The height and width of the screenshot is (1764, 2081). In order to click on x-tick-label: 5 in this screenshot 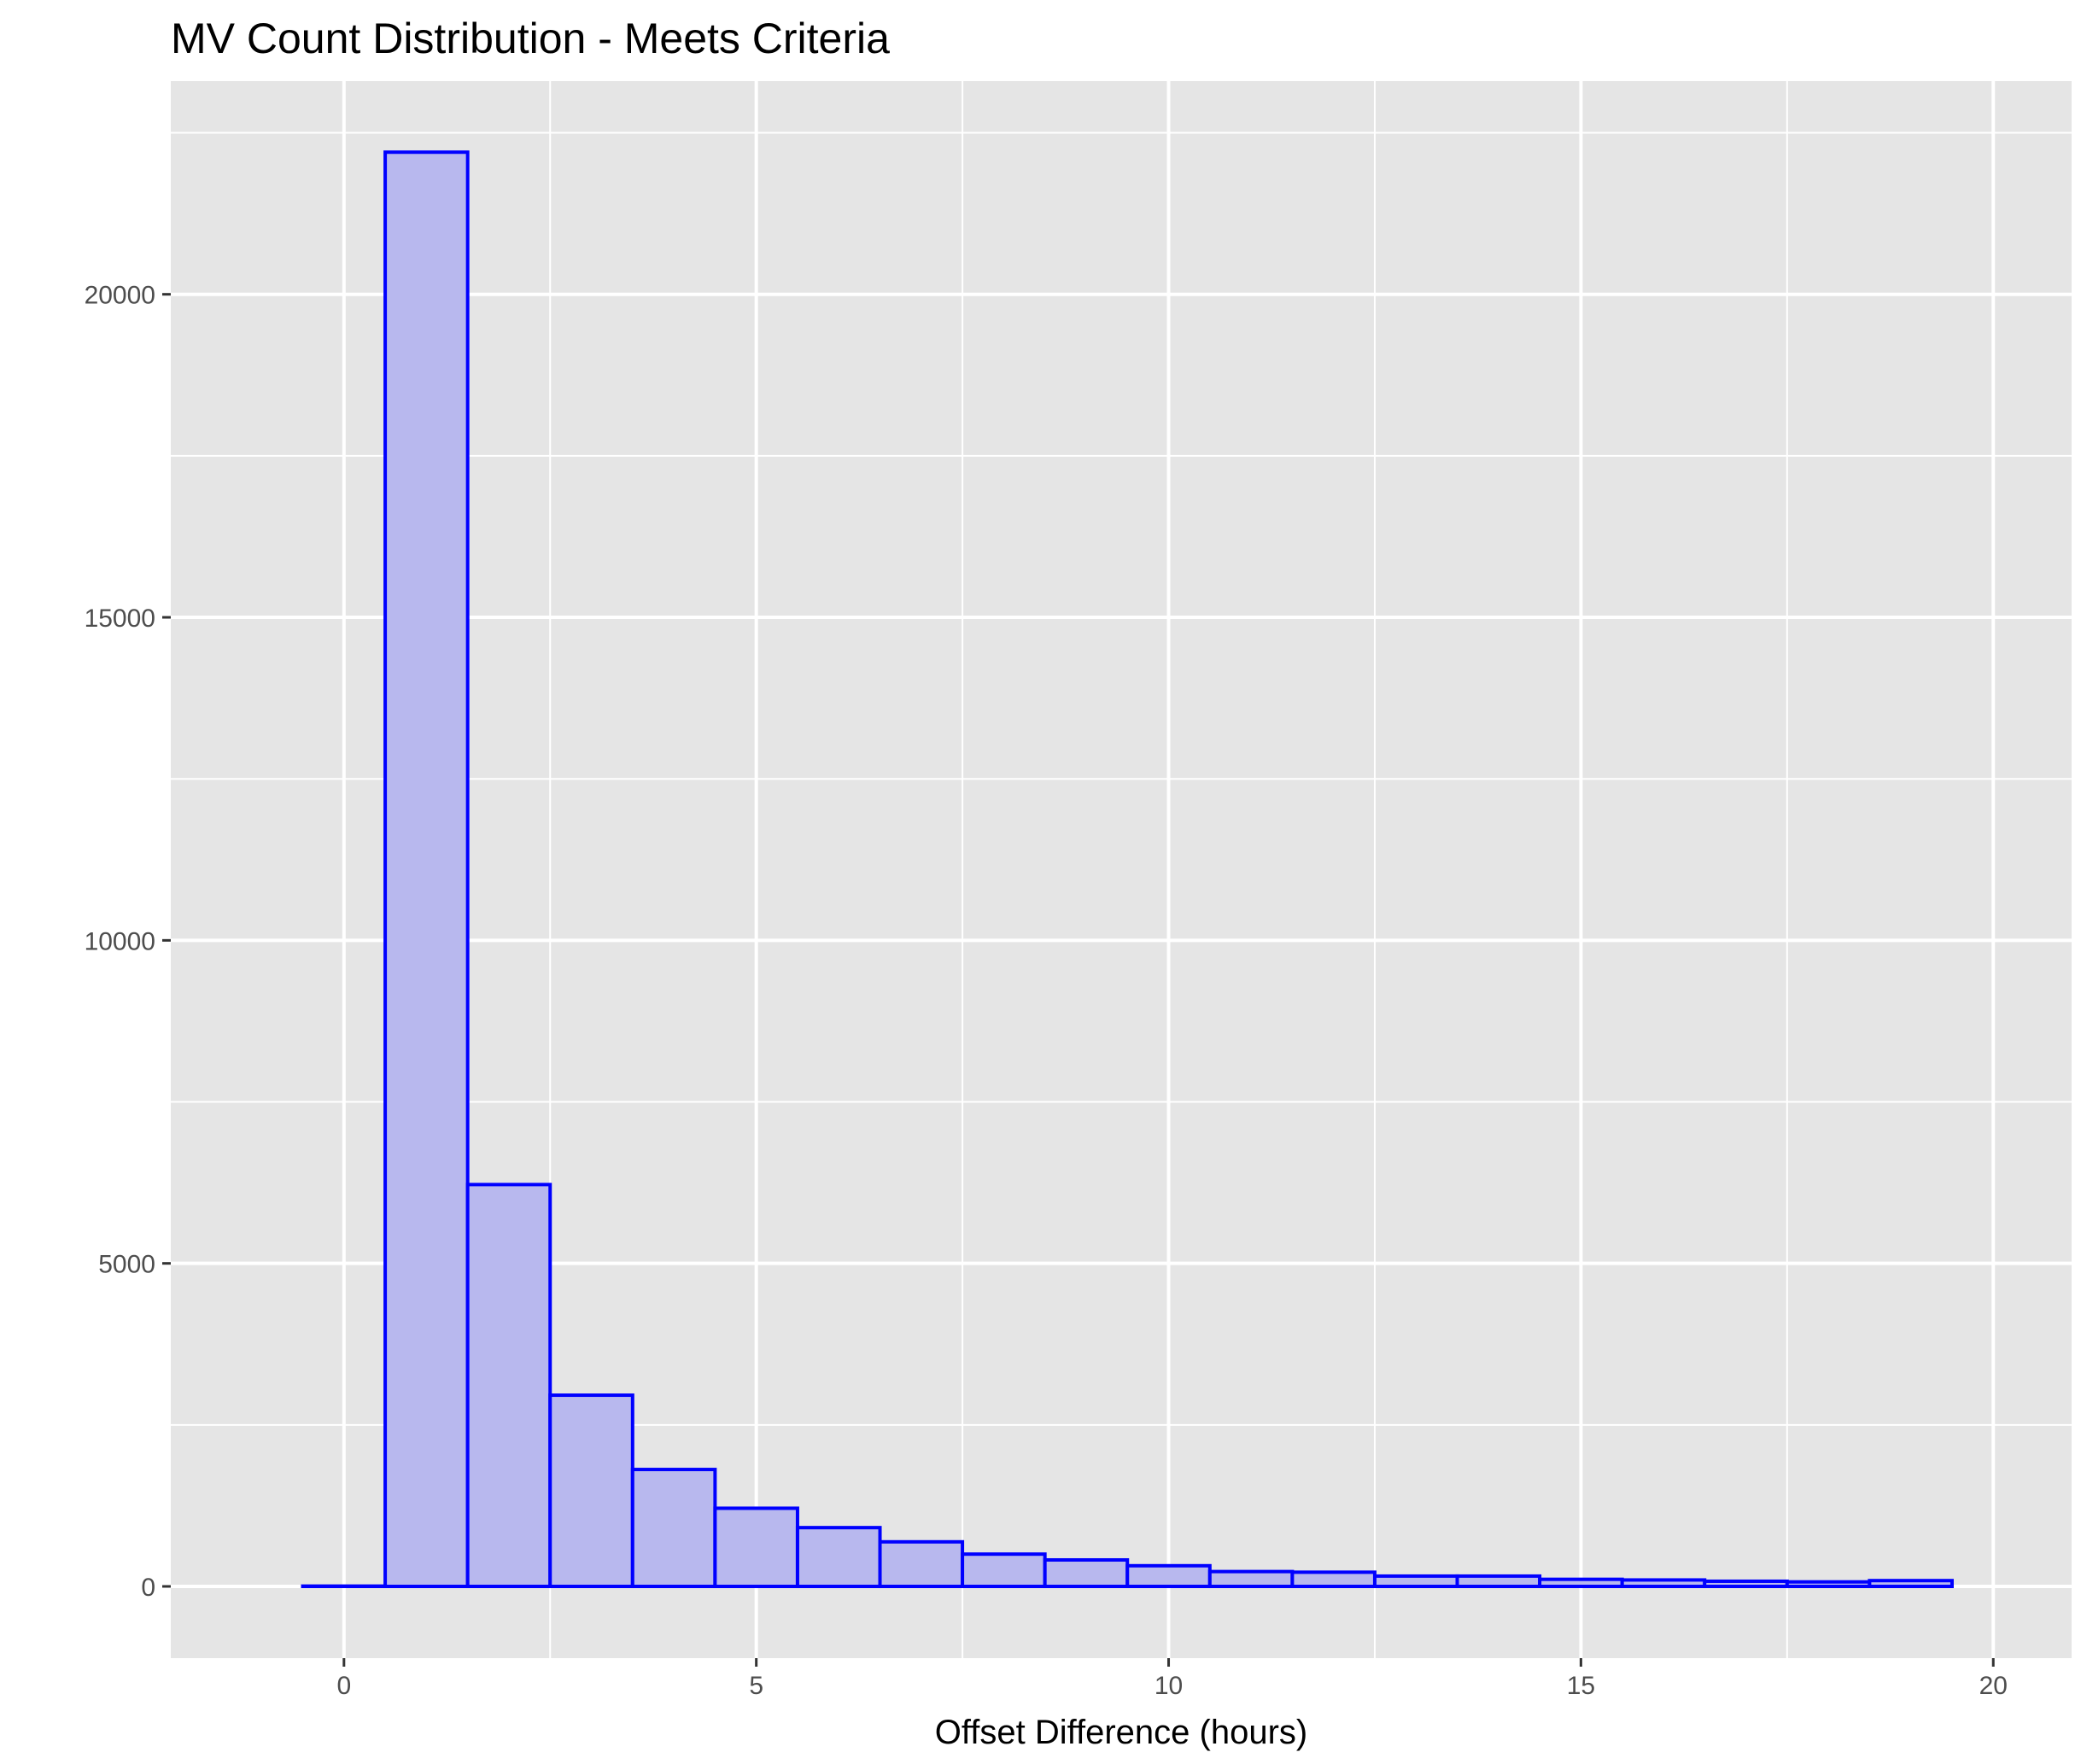, I will do `click(756, 1686)`.